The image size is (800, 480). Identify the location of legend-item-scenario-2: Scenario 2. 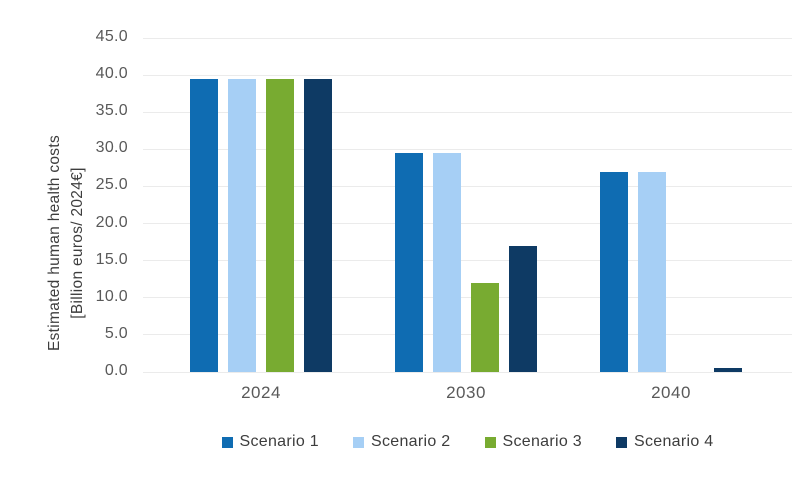
(402, 442).